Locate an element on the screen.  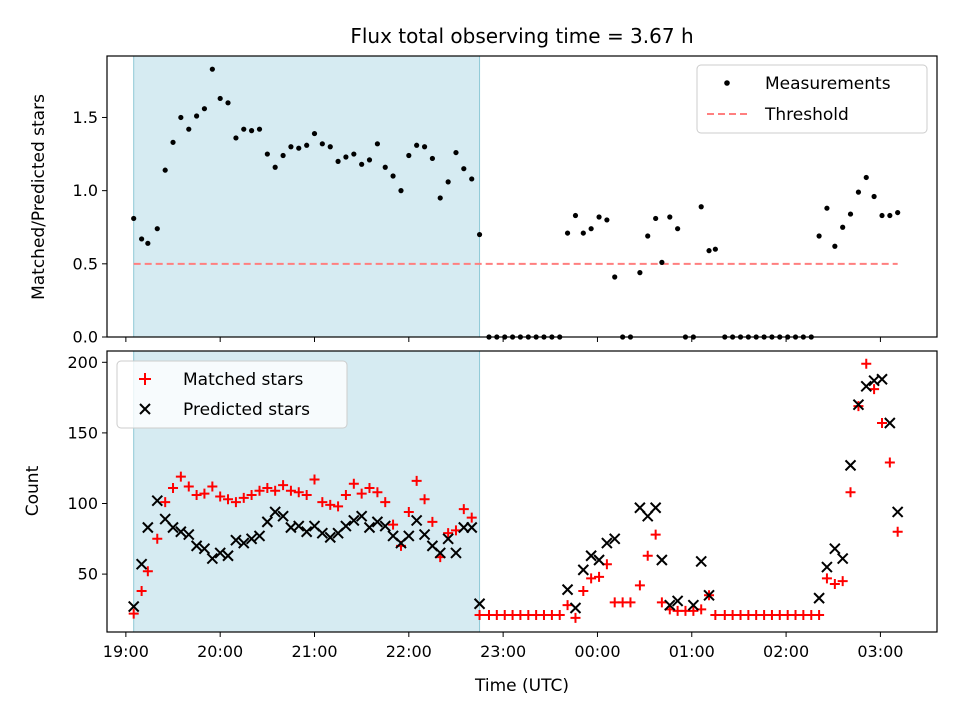
bottom-y-tick-label: 100 is located at coordinates (82, 503).